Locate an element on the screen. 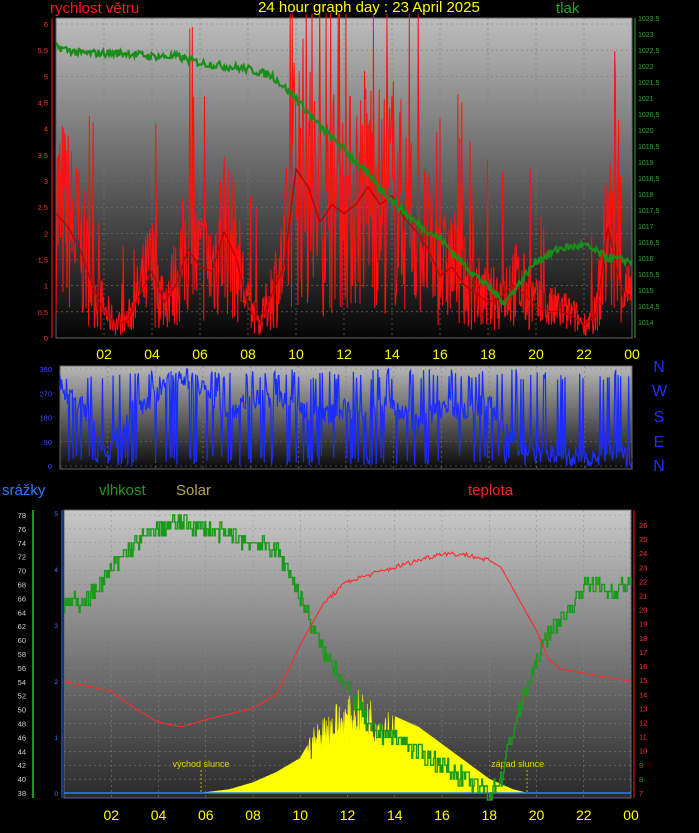 Image resolution: width=699 pixels, height=833 pixels. wind-tick-label: 0,5 is located at coordinates (43, 312).